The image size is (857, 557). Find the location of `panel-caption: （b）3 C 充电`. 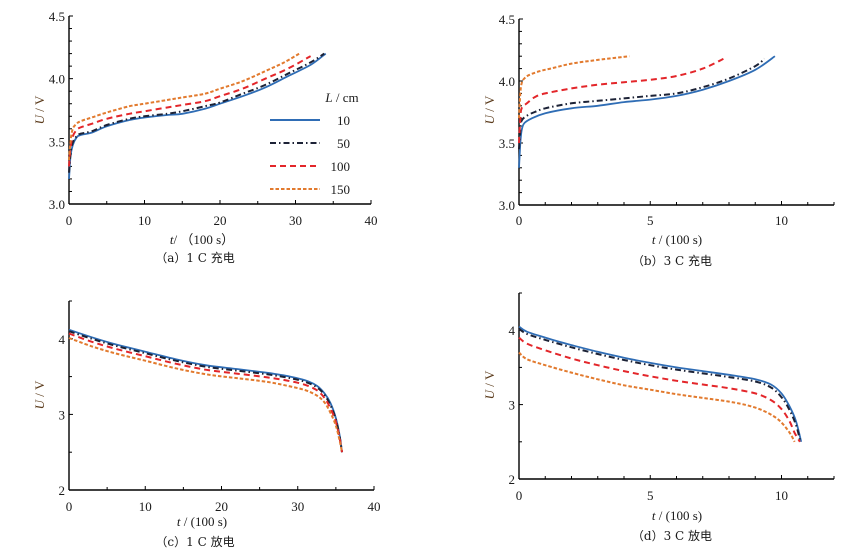

panel-caption: （b）3 C 充电 is located at coordinates (672, 260).